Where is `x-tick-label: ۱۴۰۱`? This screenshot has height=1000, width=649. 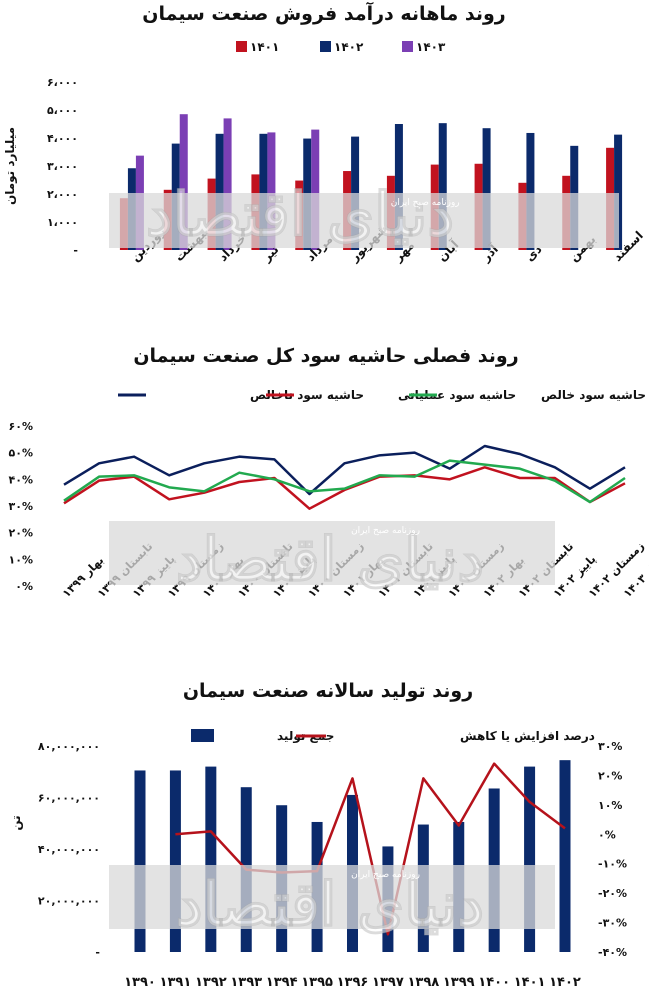
x-tick-label: ۱۴۰۱ is located at coordinates (530, 982).